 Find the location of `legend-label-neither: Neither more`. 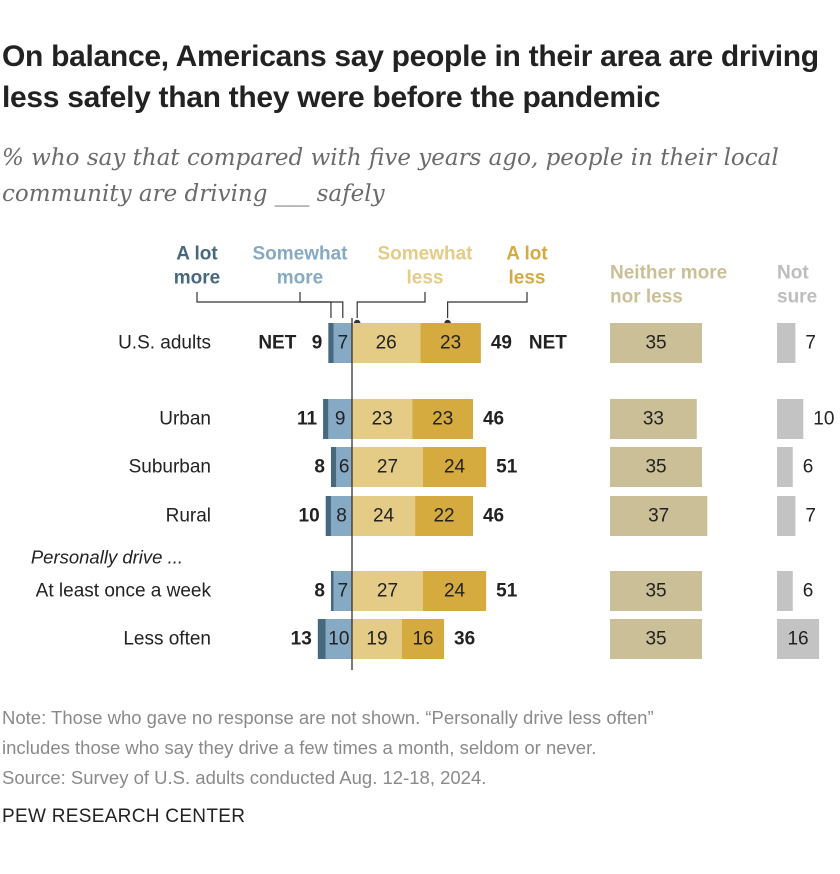

legend-label-neither: Neither more is located at coordinates (668, 273).